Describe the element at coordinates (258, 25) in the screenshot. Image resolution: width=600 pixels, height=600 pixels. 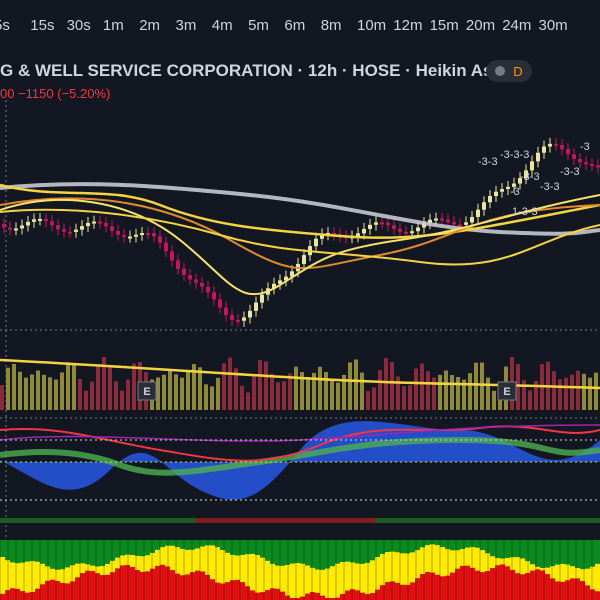
I see `timeframe: 5m` at that location.